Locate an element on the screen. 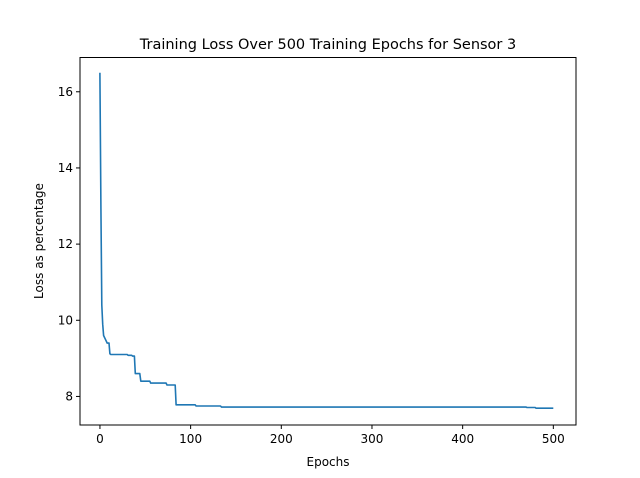 The width and height of the screenshot is (640, 478). x-tick-label: 200 is located at coordinates (281, 439).